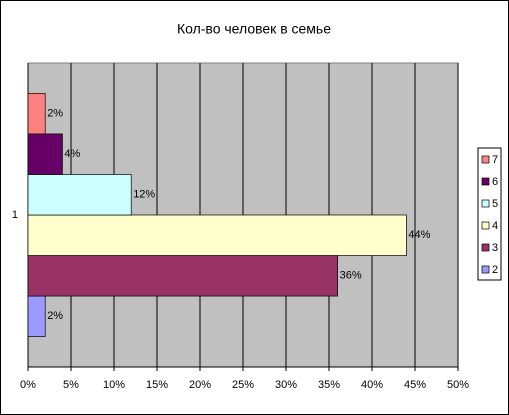 This screenshot has width=509, height=415. I want to click on x-tick-label: 10%, so click(114, 385).